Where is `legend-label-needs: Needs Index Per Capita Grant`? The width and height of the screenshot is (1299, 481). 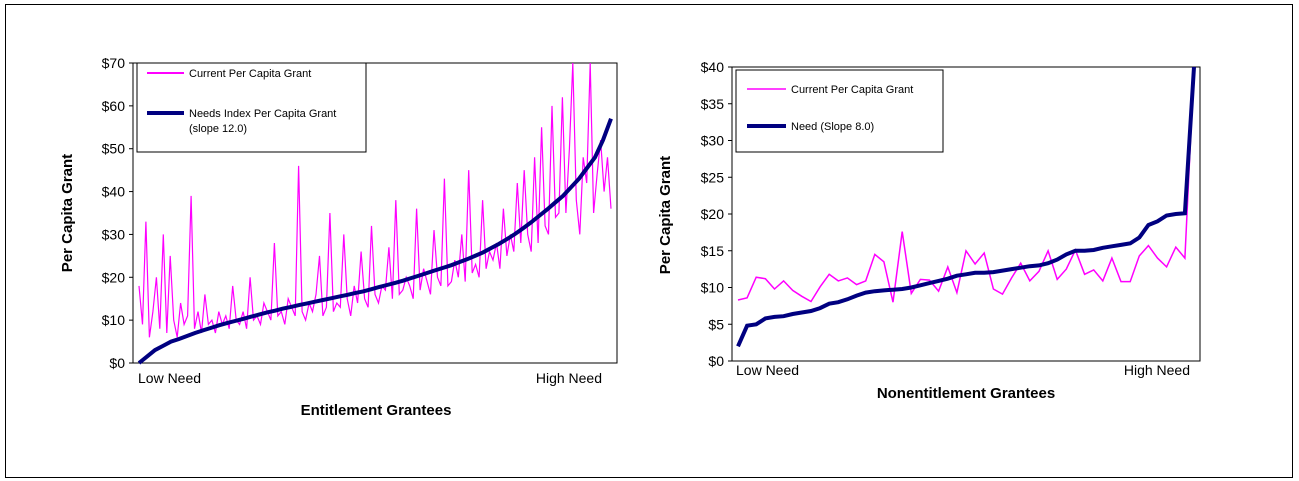 legend-label-needs: Needs Index Per Capita Grant is located at coordinates (262, 114).